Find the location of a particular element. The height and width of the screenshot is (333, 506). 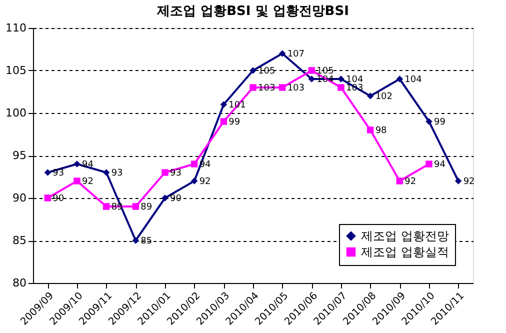

data-label: 107 is located at coordinates (296, 55).